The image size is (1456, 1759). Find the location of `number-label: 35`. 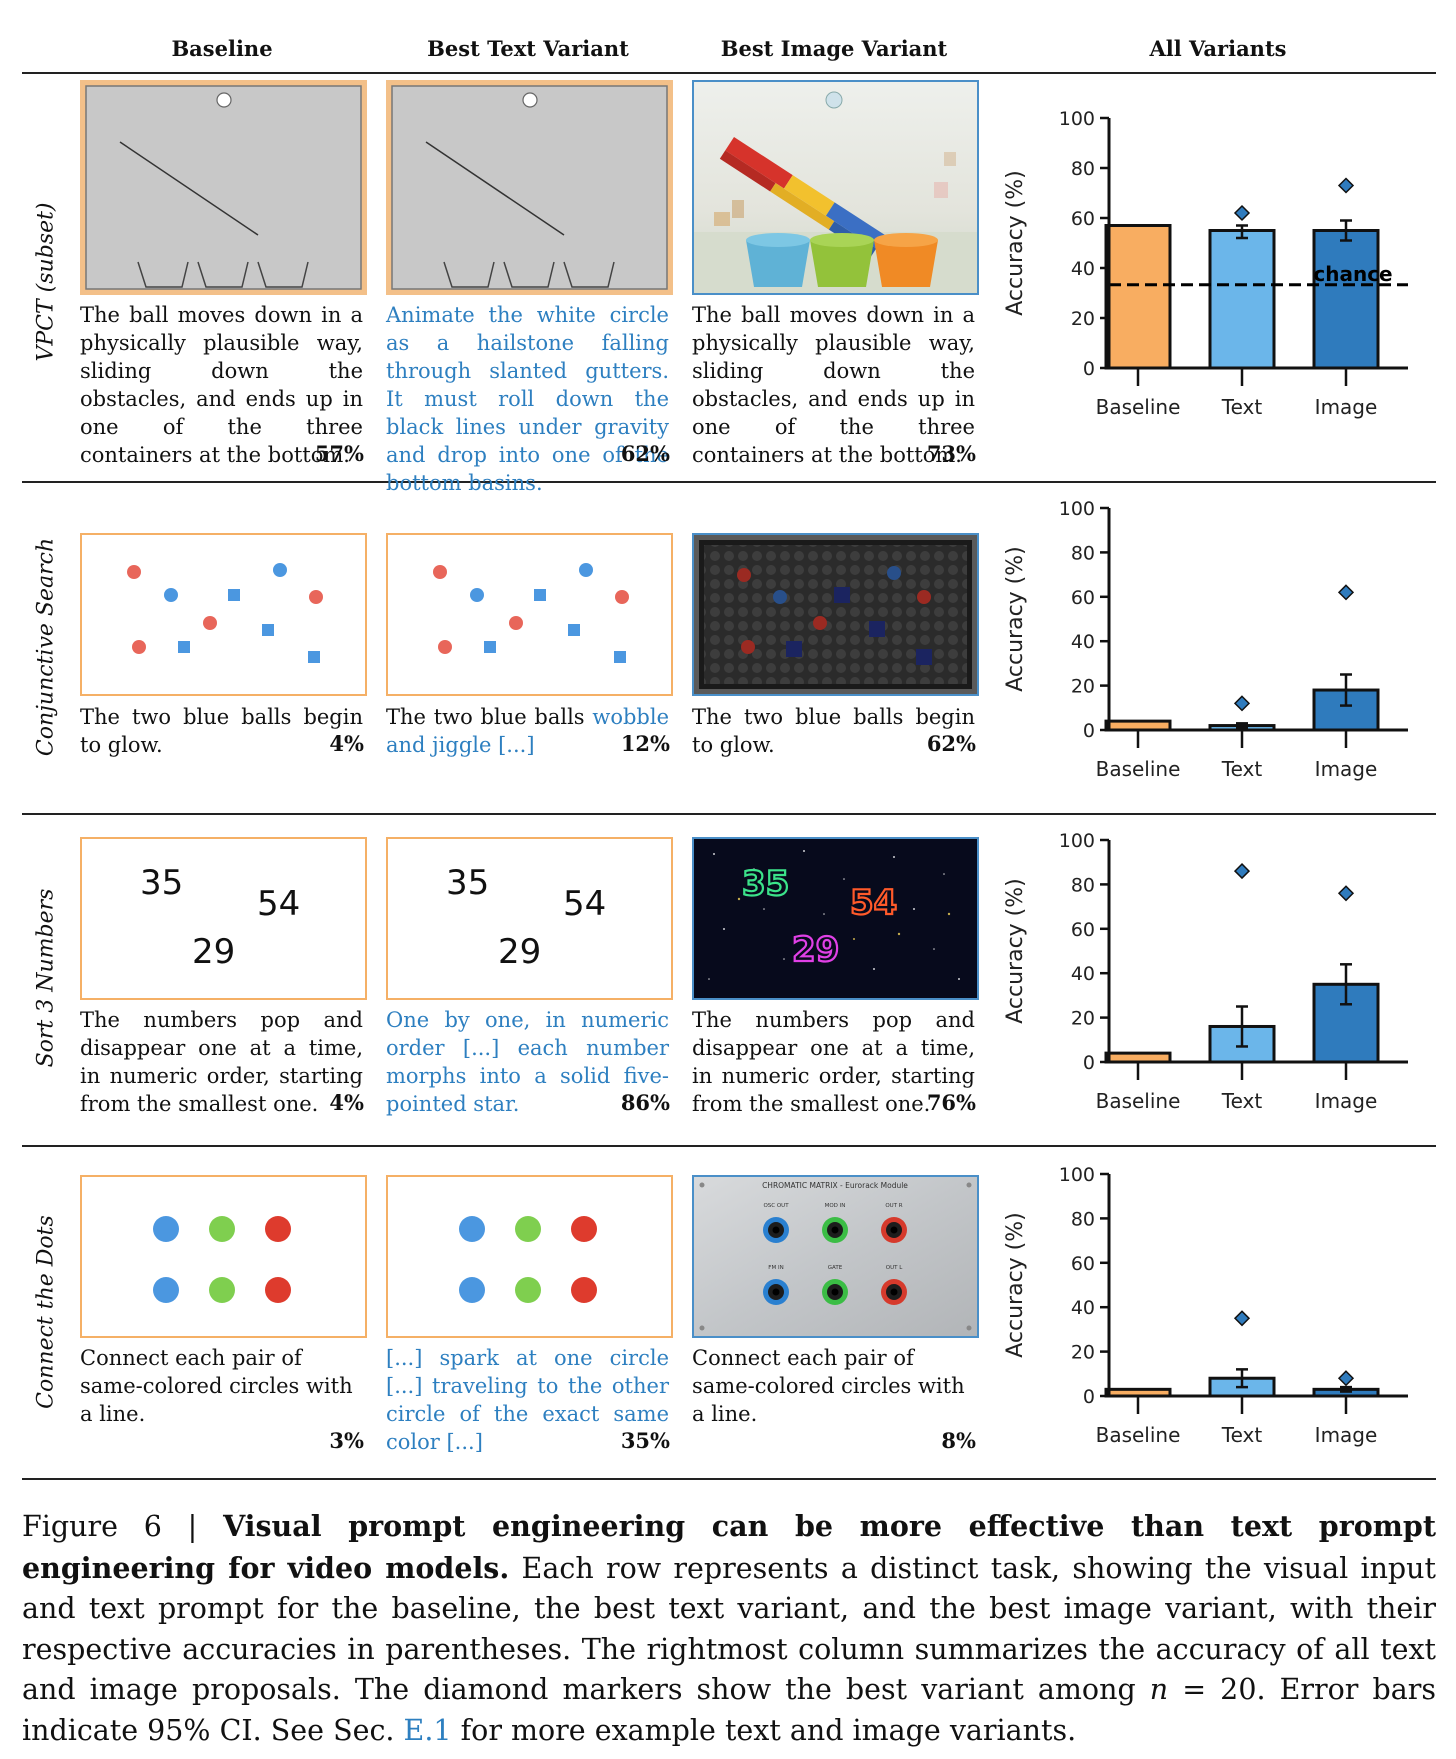

number-label: 35 is located at coordinates (161, 883).